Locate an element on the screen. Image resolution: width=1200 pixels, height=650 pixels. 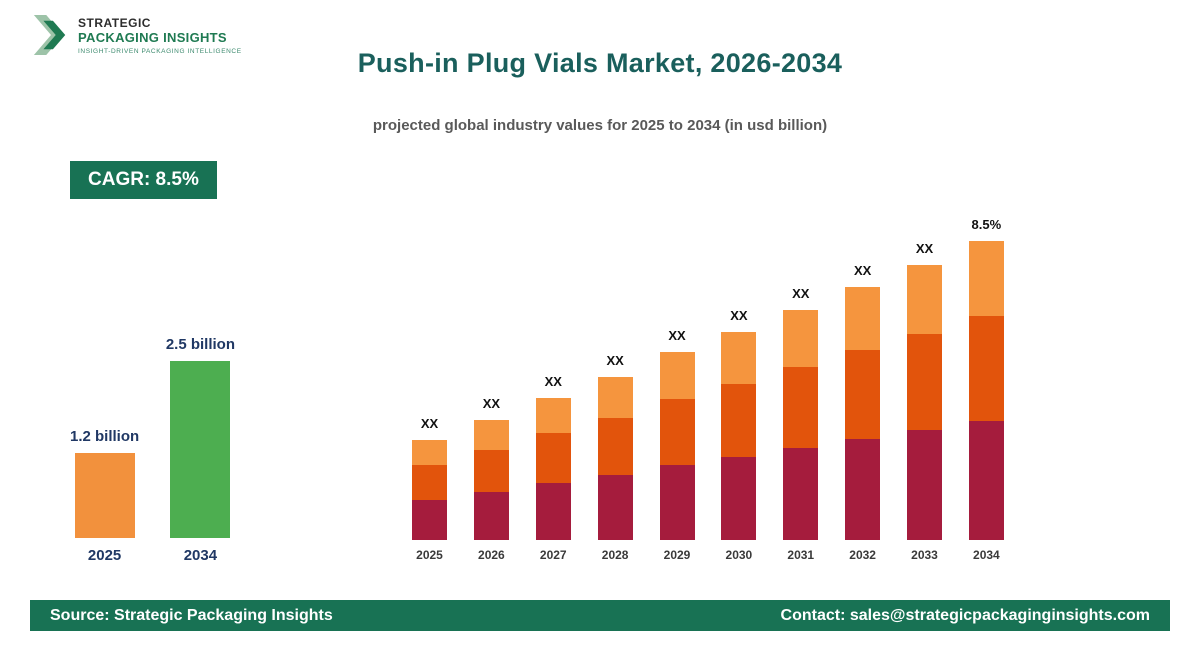
page-title: Push-in Plug Vials Market, 2026-2034 is located at coordinates (600, 63).